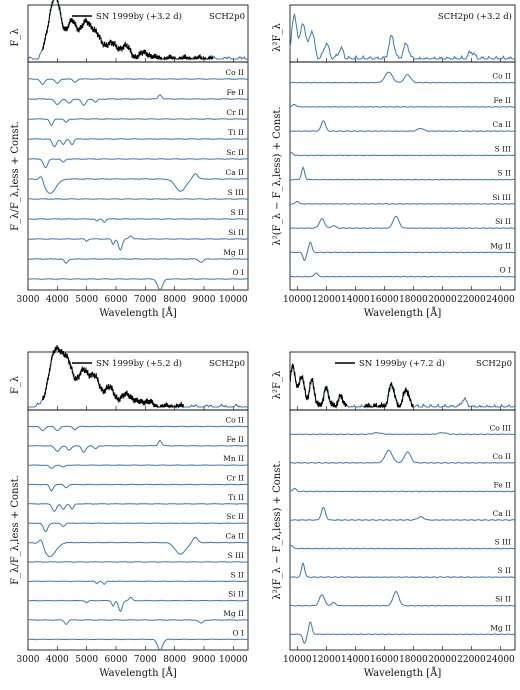 The width and height of the screenshot is (520, 690). I want to click on legend: SN 1999by (+5.2 d) SCH2p0, so click(158, 363).